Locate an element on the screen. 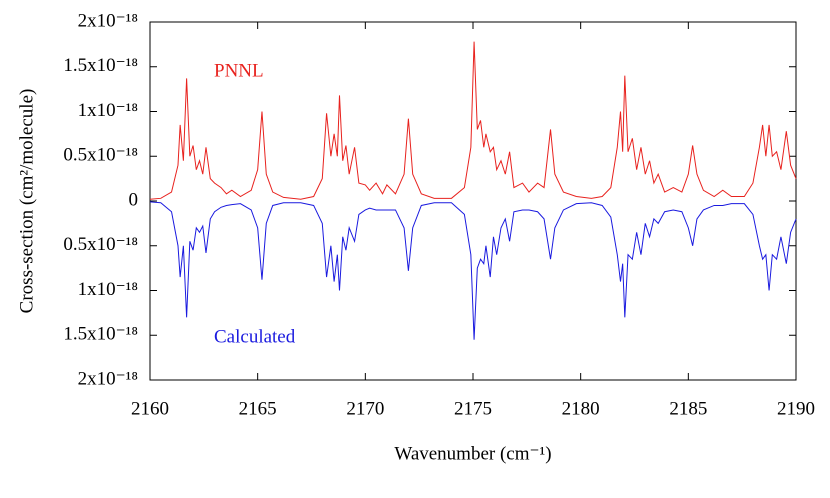  legend-label: Calculated is located at coordinates (255, 336).